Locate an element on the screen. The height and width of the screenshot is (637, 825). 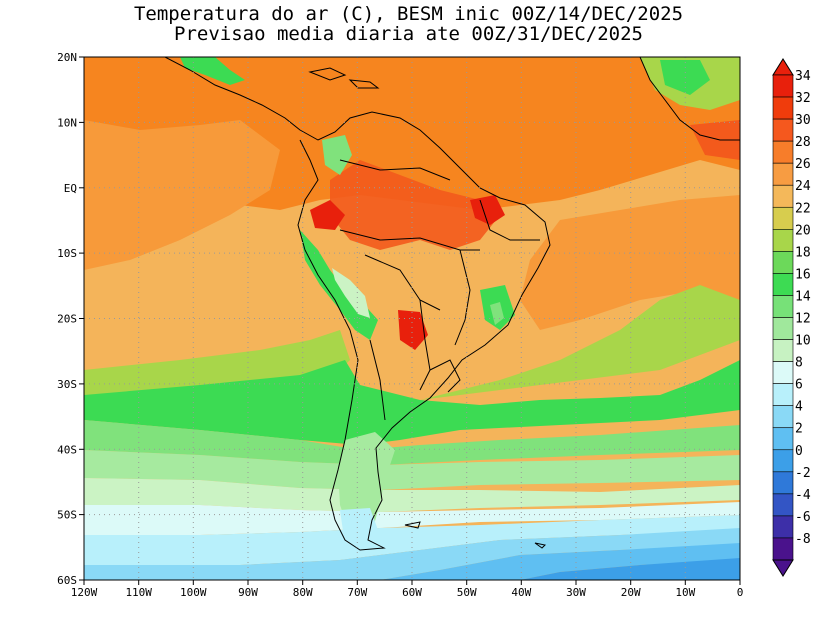
colorbar-label: 30 is located at coordinates (803, 120).